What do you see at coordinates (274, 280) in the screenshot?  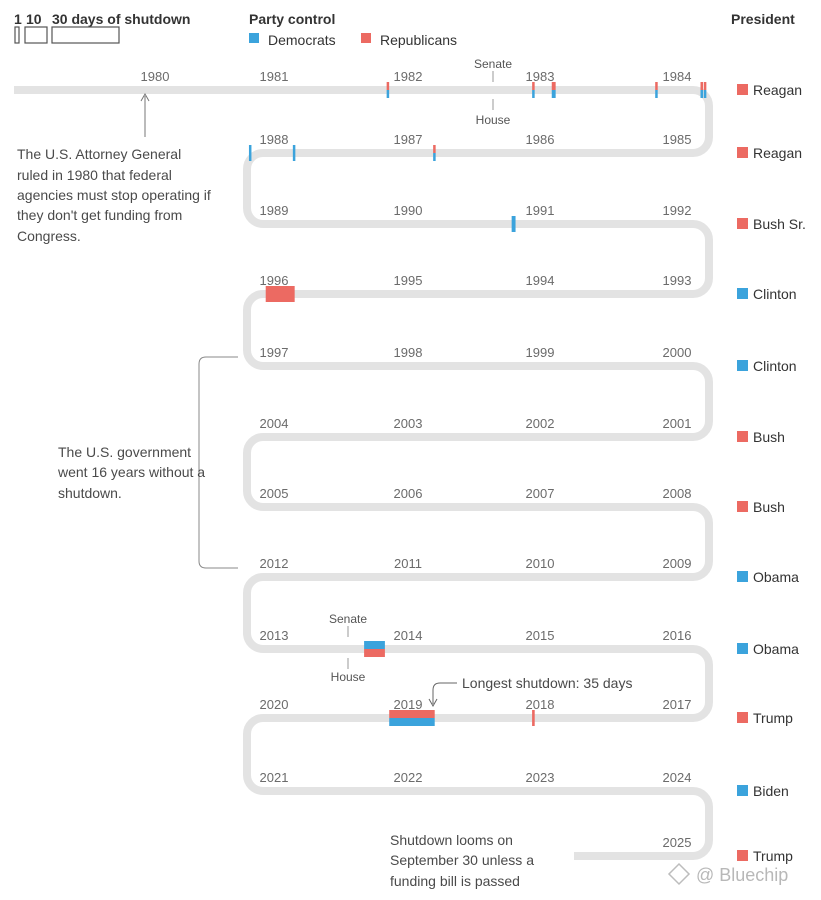 I see `year-label-1996: 1996` at bounding box center [274, 280].